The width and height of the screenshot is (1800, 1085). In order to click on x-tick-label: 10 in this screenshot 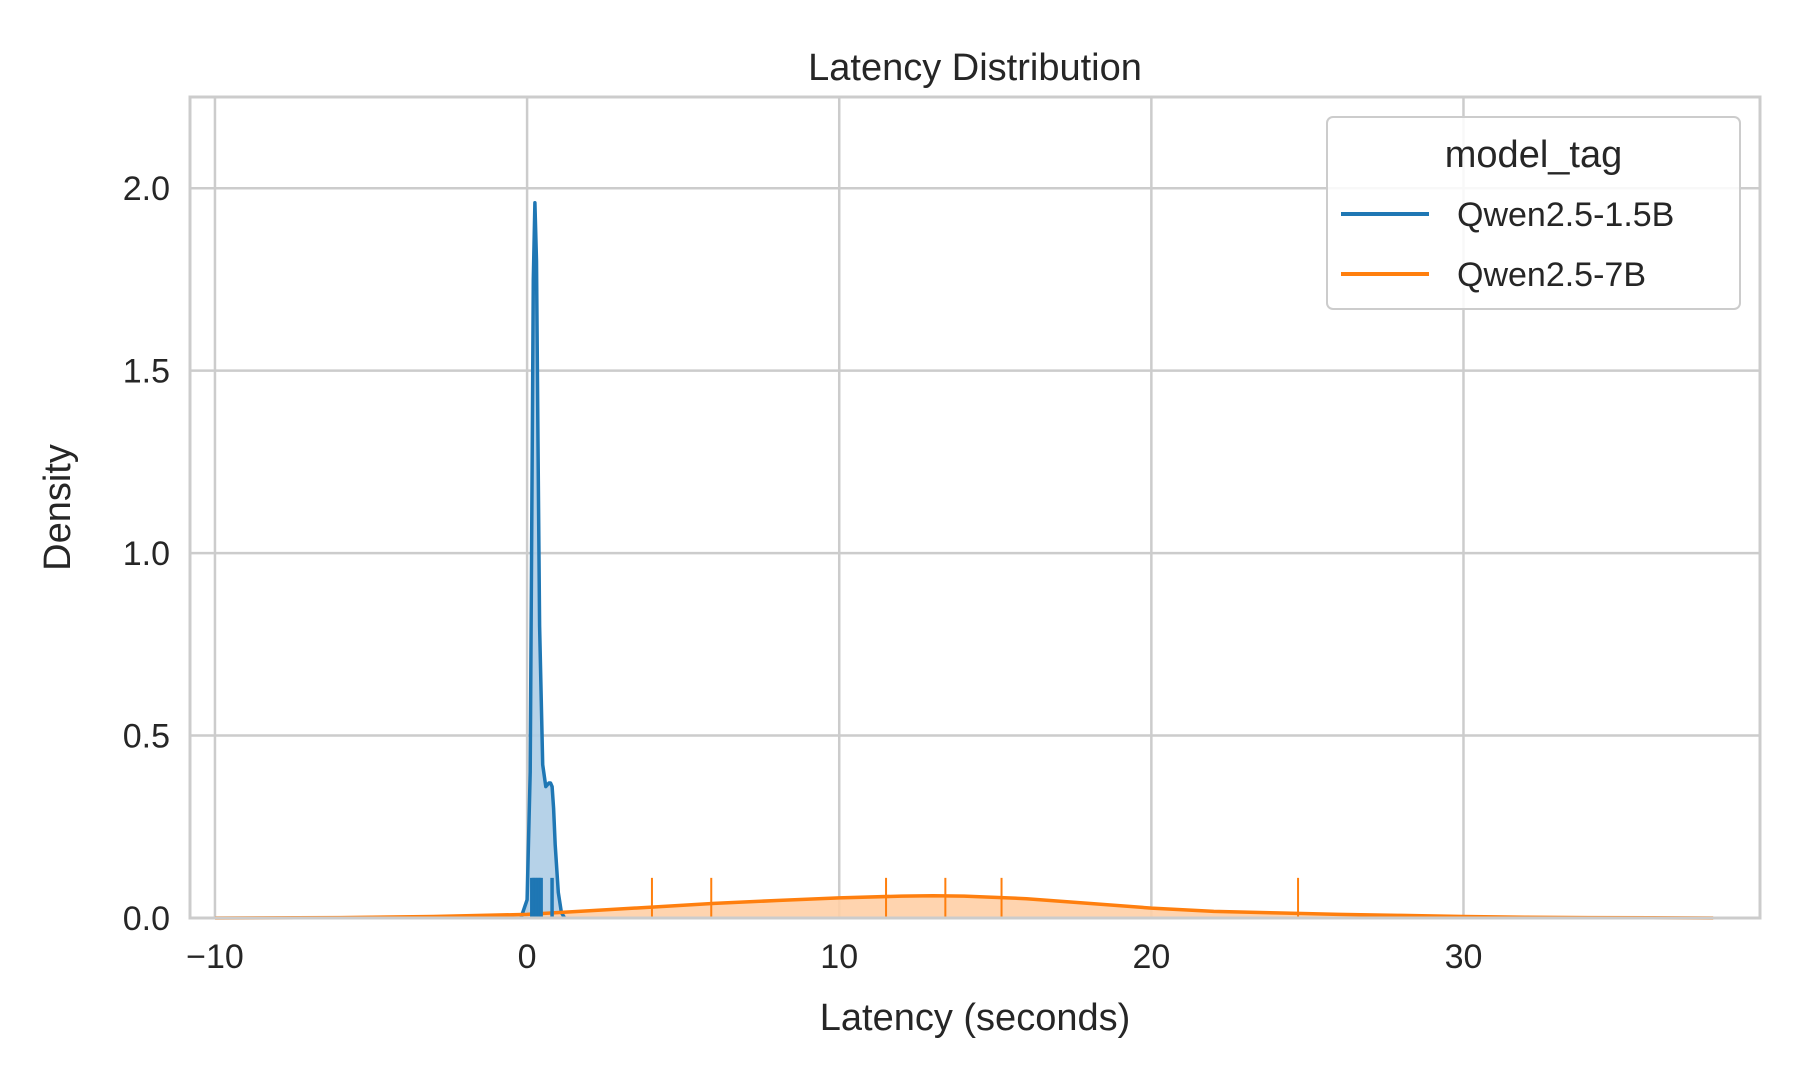, I will do `click(839, 957)`.